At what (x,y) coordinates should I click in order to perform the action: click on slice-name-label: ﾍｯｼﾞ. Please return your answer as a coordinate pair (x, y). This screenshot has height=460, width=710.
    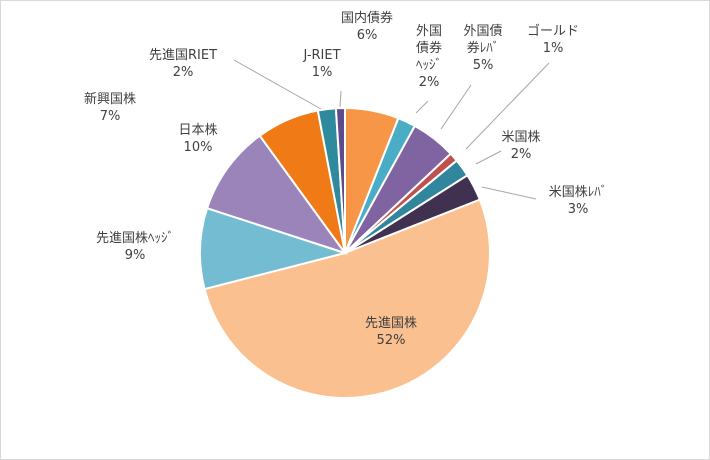
    Looking at the image, I should click on (429, 65).